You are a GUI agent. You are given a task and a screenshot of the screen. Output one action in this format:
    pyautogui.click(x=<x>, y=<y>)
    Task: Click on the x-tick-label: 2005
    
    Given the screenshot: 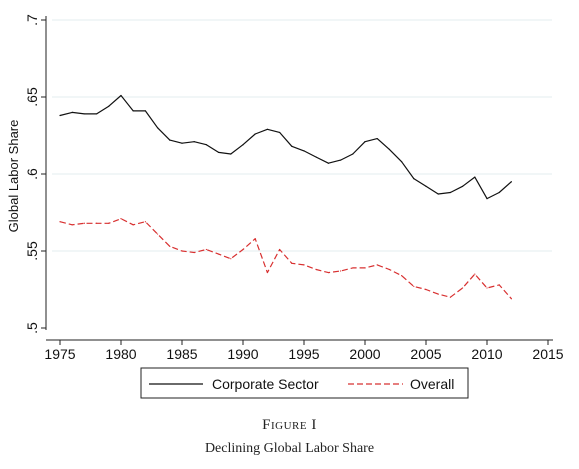 What is the action you would take?
    pyautogui.click(x=425, y=354)
    